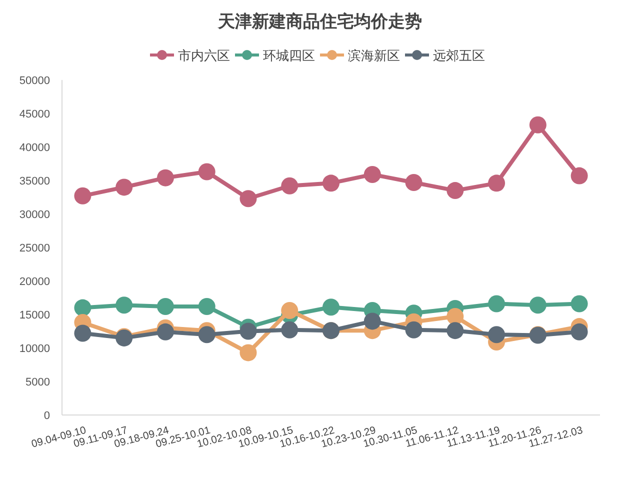 Image resolution: width=640 pixels, height=480 pixels. I want to click on legend-label: 远郊五区, so click(459, 55).